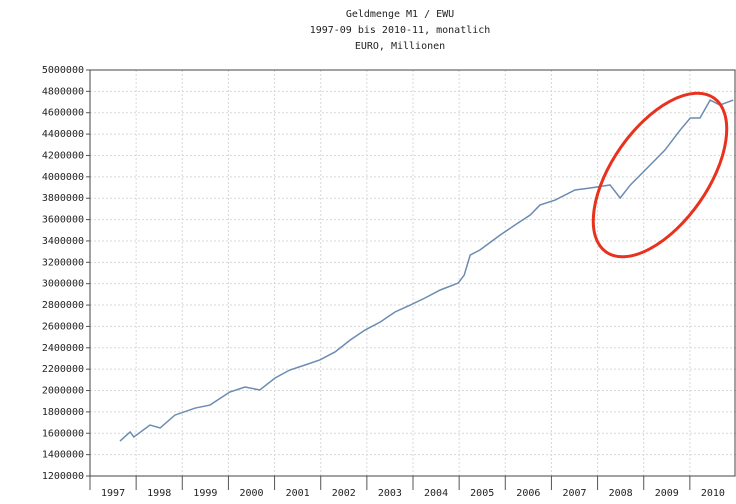 This screenshot has height=504, width=736. What do you see at coordinates (63, 433) in the screenshot?
I see `y-tick-label: 1600000` at bounding box center [63, 433].